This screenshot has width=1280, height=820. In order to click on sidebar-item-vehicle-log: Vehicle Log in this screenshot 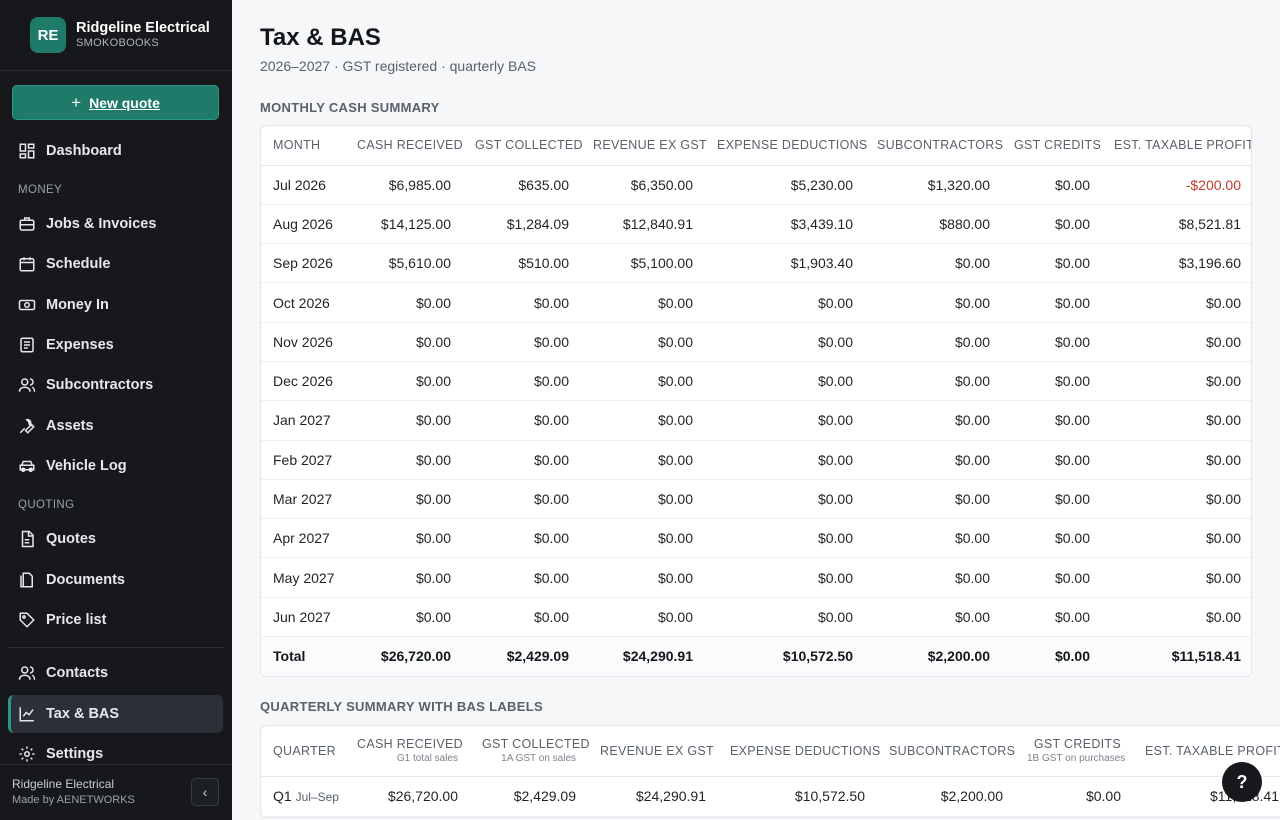, I will do `click(115, 466)`.